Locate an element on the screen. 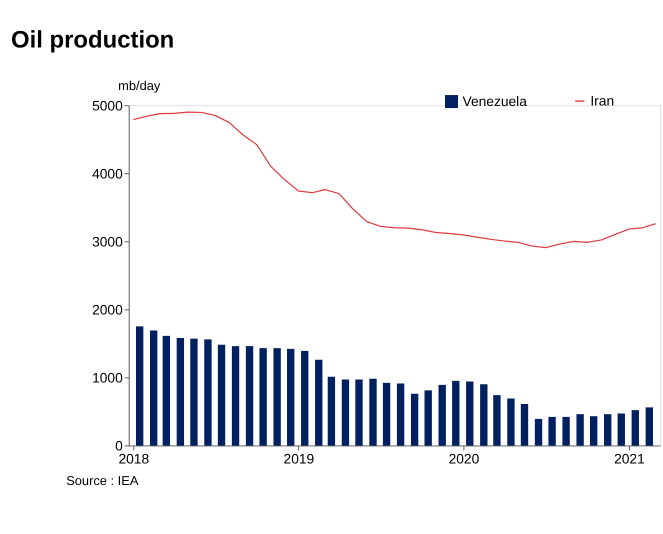 The height and width of the screenshot is (534, 663). legend-label: Iran is located at coordinates (602, 101).